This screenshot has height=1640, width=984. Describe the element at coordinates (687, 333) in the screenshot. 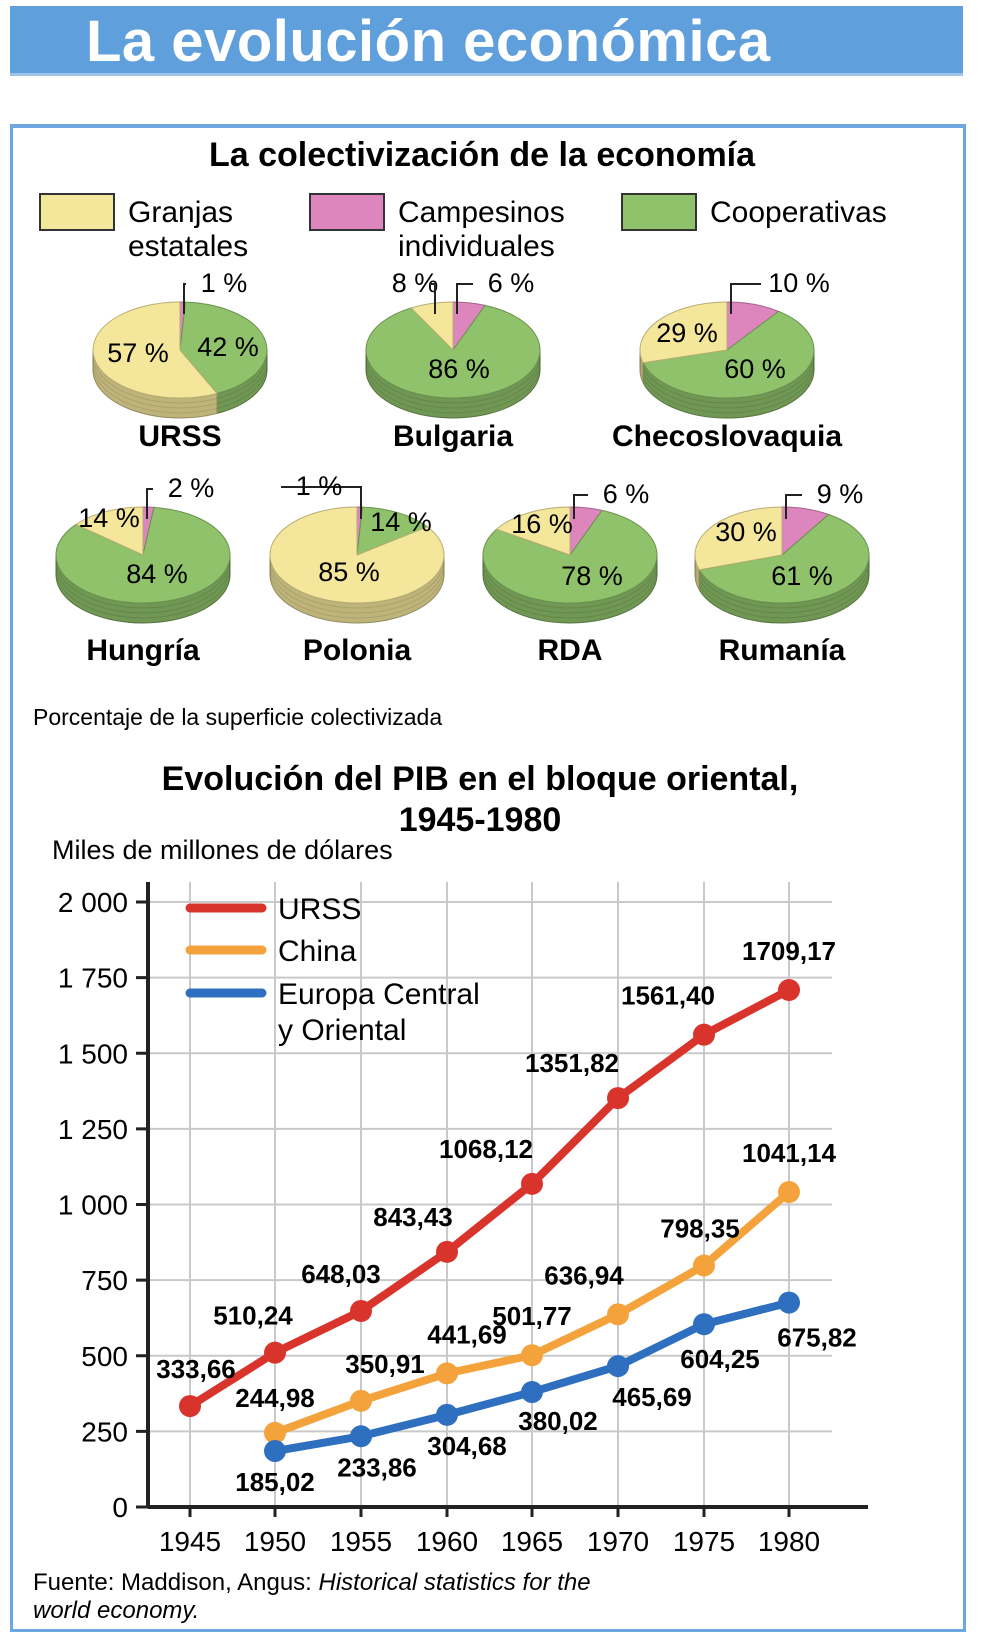

I see `pie-label-3-1: 29 %` at that location.